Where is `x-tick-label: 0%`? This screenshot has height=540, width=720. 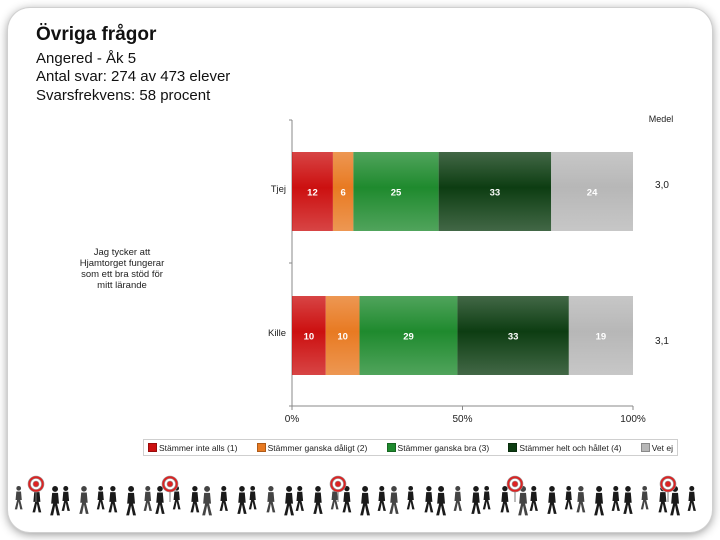
x-tick-label: 0% is located at coordinates (292, 419).